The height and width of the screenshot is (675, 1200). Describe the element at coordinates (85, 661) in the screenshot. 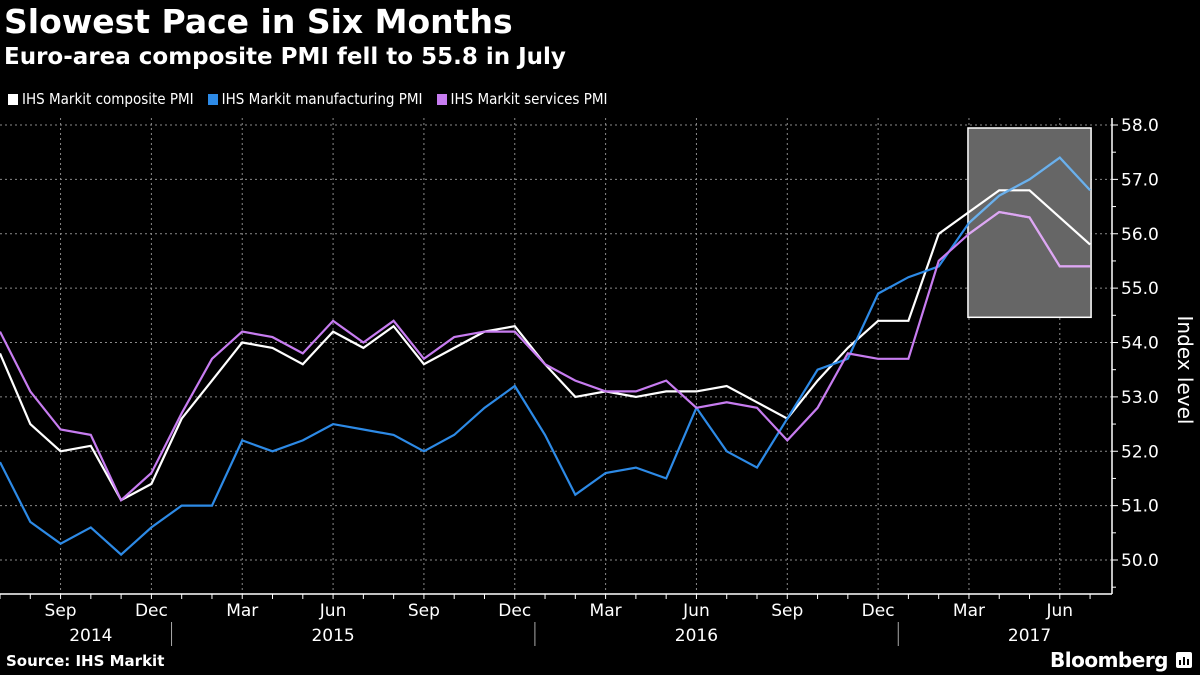

I see `source-note: Source: IHS Markit` at that location.